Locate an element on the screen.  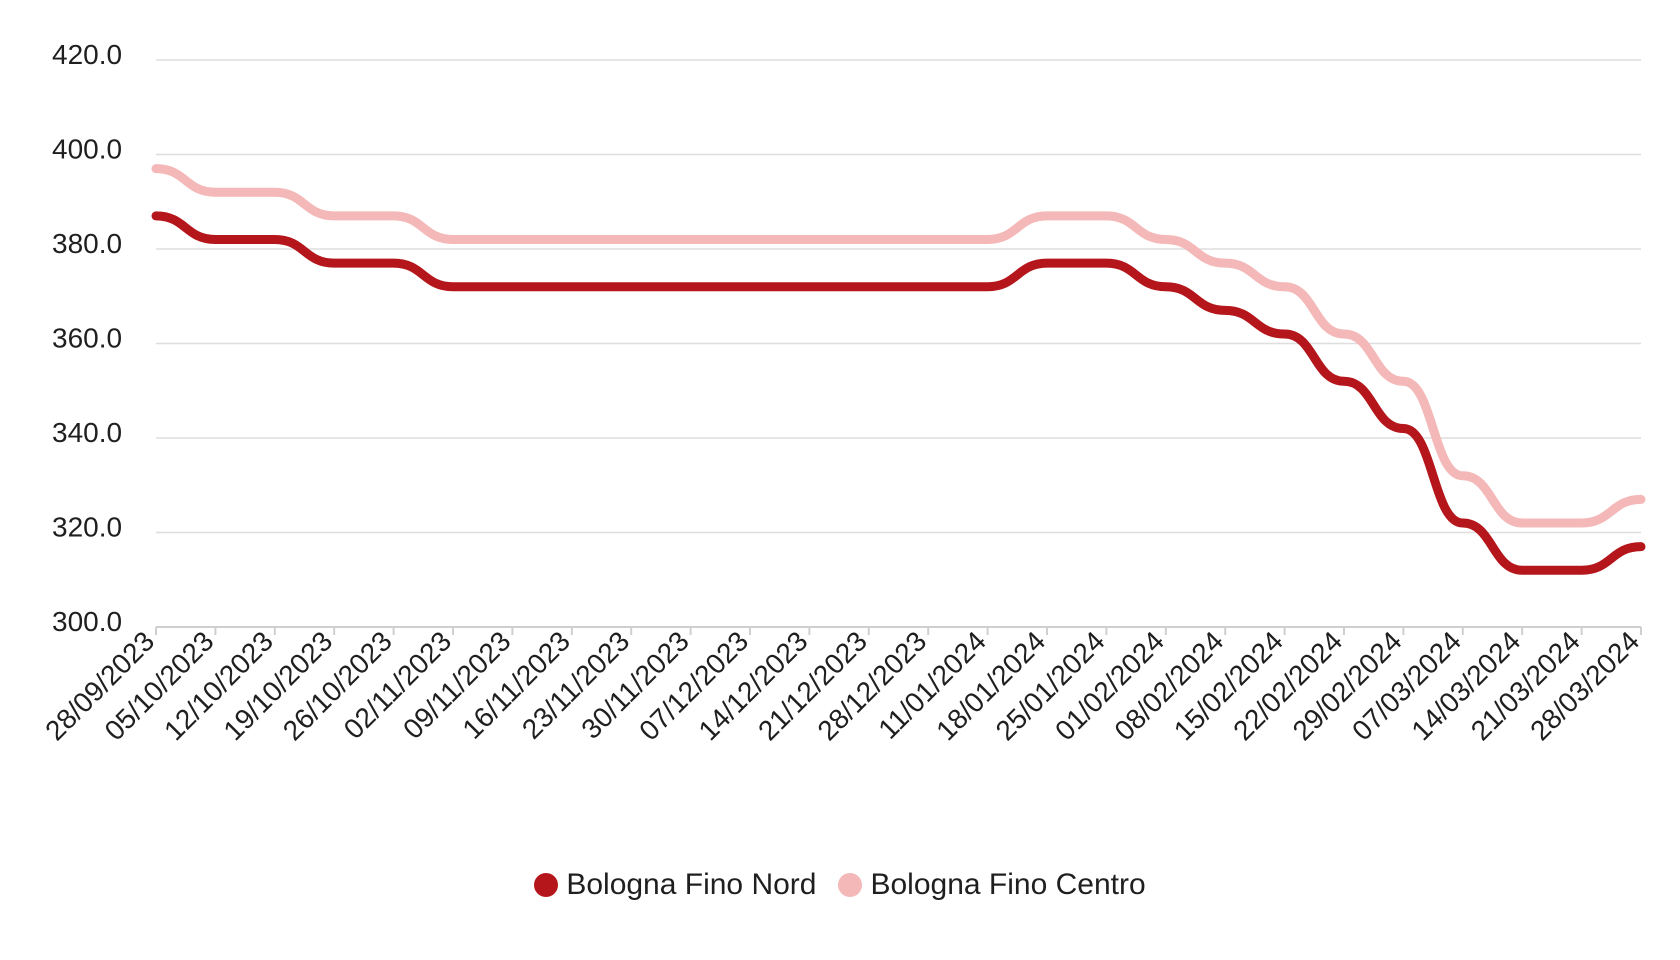
legend: Bologna Fino Nord Bologna Fino Centro is located at coordinates (840, 885).